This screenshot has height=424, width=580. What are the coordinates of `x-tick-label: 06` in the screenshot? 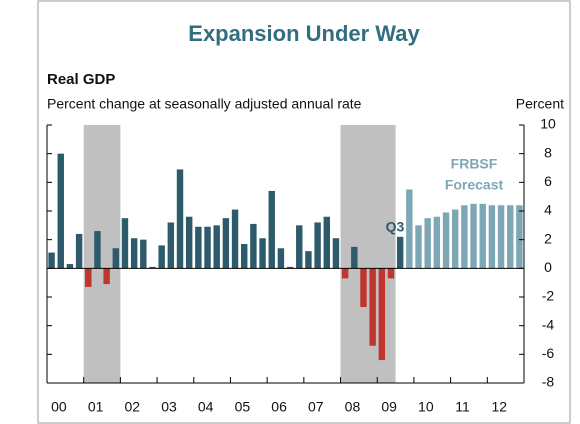 It's located at (279, 407).